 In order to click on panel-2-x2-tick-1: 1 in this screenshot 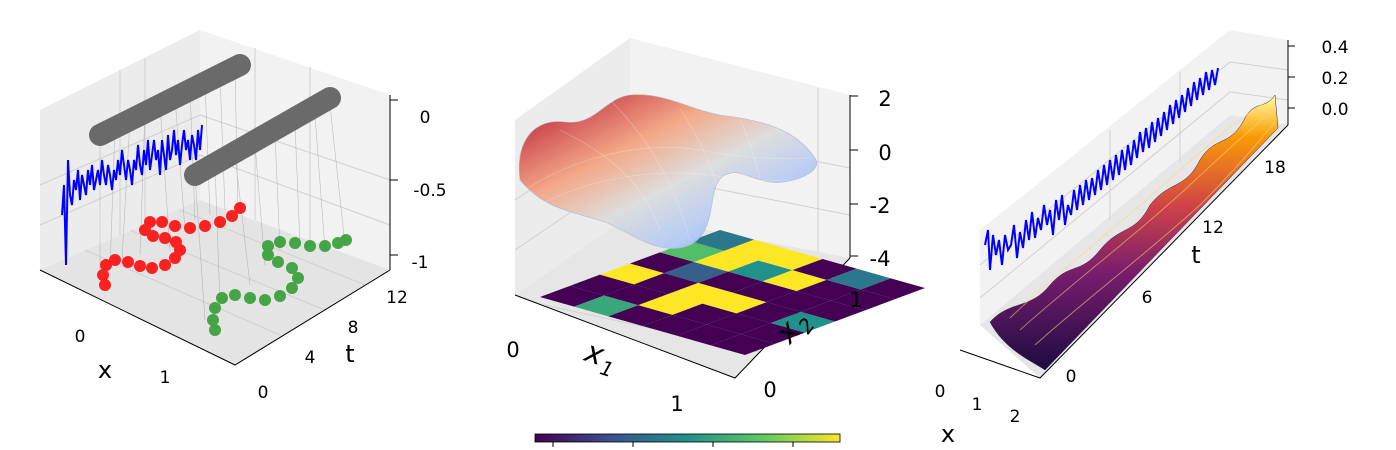, I will do `click(855, 300)`.